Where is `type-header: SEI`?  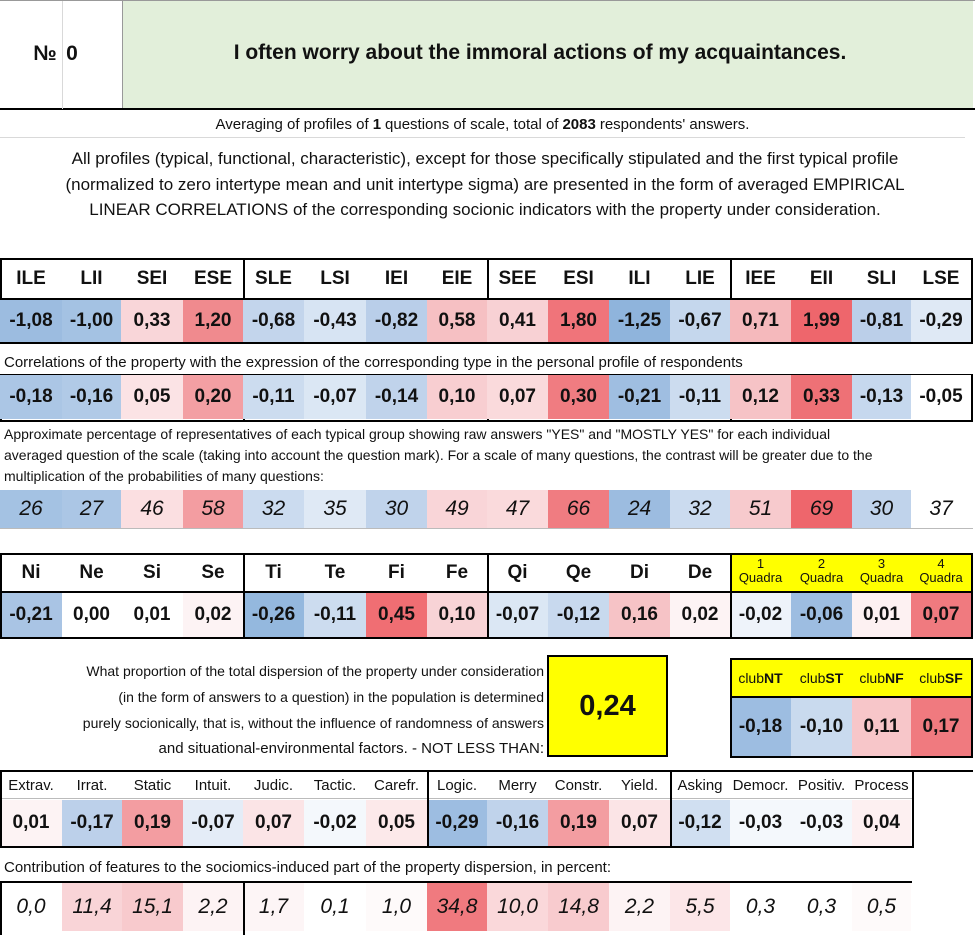 type-header: SEI is located at coordinates (152, 279).